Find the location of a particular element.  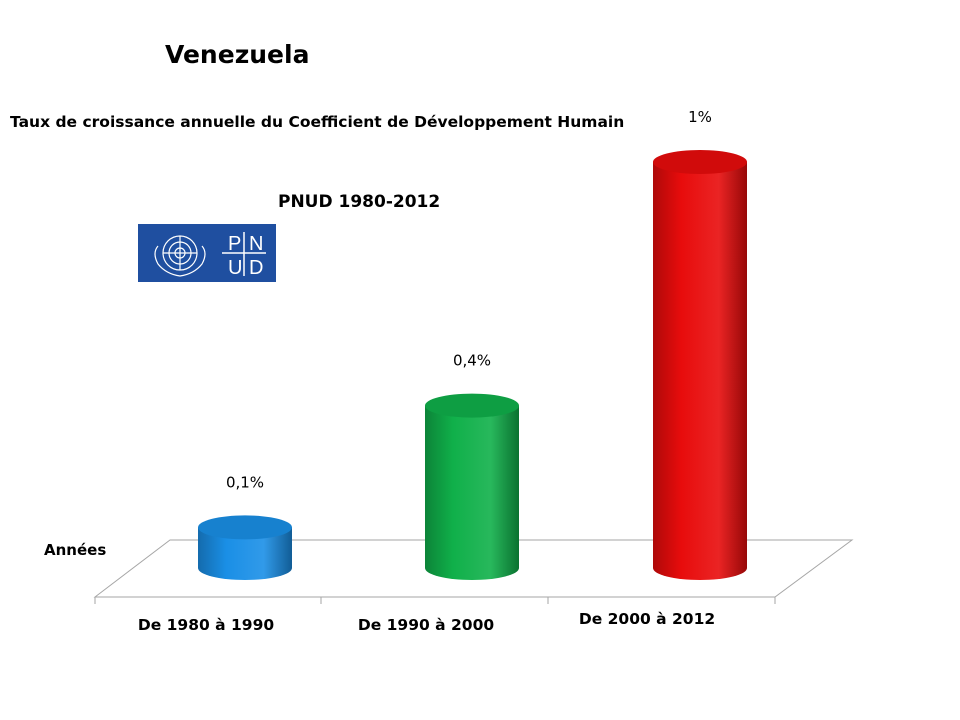

logo-letter-n: N is located at coordinates (256, 244).